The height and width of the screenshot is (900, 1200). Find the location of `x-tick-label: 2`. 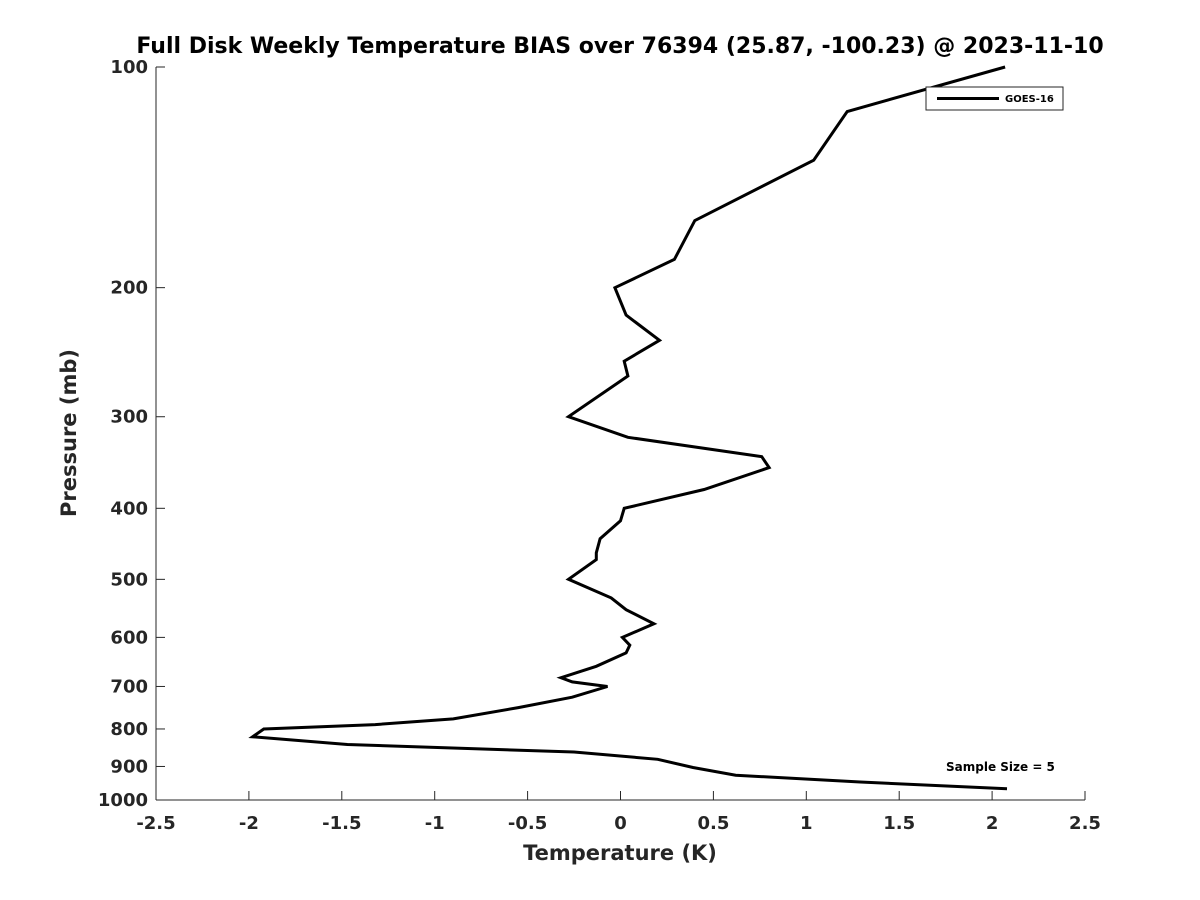

x-tick-label: 2 is located at coordinates (992, 823).